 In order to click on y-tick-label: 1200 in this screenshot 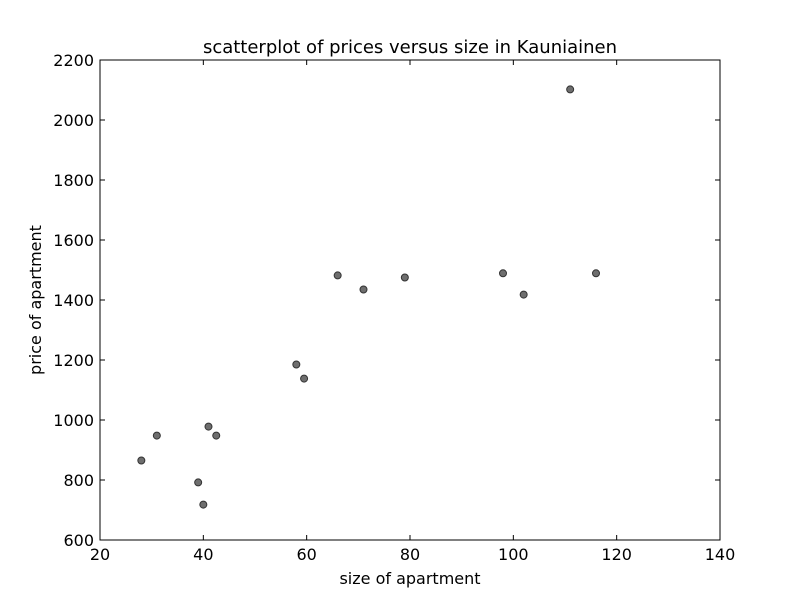, I will do `click(73, 360)`.